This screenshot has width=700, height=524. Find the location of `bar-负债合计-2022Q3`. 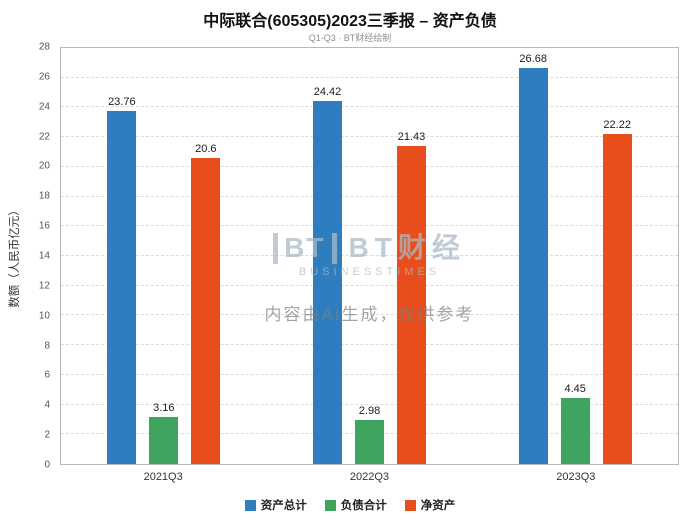

bar-负债合计-2022Q3 is located at coordinates (369, 441).